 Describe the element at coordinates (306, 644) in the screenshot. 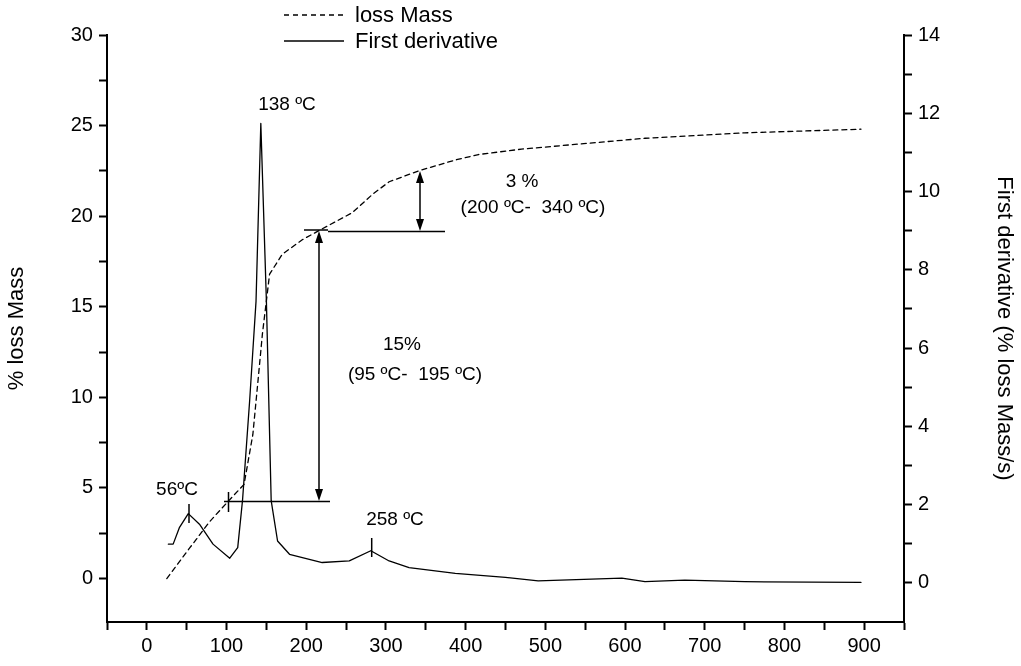

I see `x-tick-label: 200` at that location.